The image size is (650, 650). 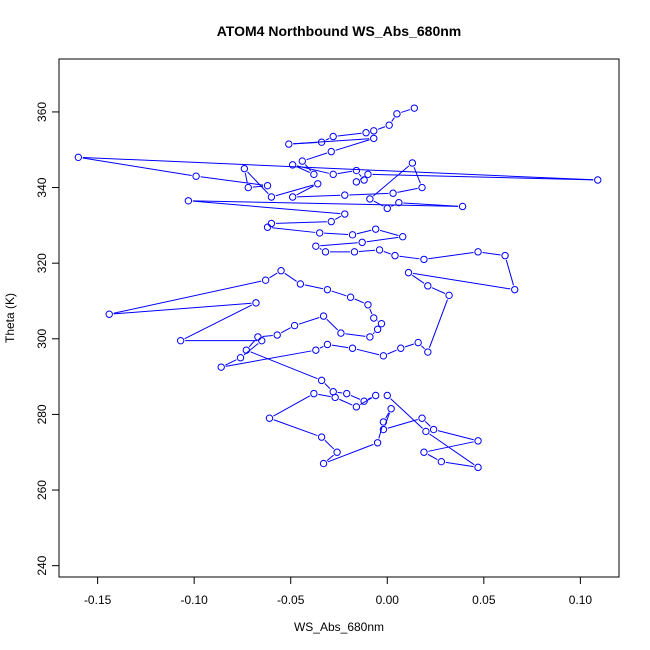 I want to click on chart-title: ATOM4 Northbound WS_Abs_680nm, so click(x=339, y=31).